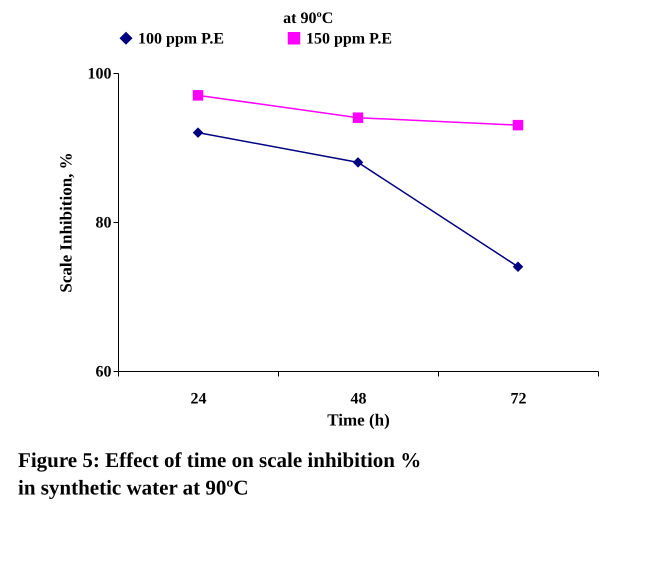  I want to click on legend-label: 100 ppm P.E, so click(181, 39).